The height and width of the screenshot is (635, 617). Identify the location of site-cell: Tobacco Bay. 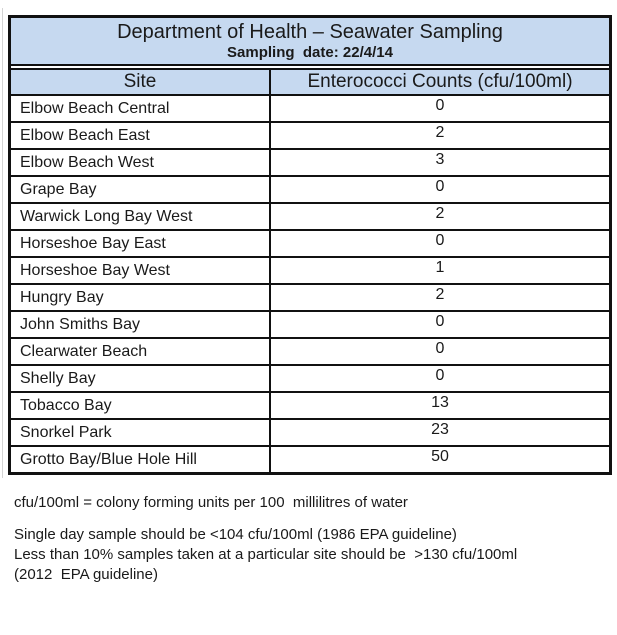
(141, 405).